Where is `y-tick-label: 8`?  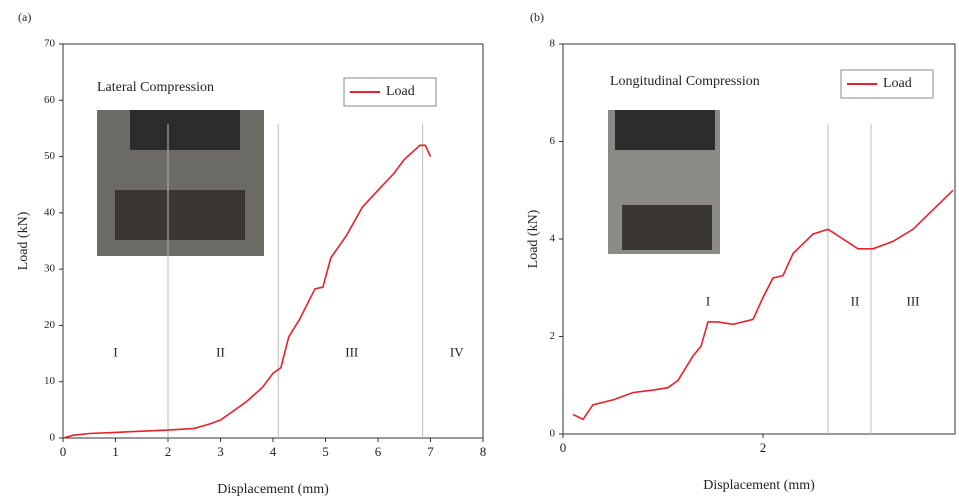 y-tick-label: 8 is located at coordinates (553, 44).